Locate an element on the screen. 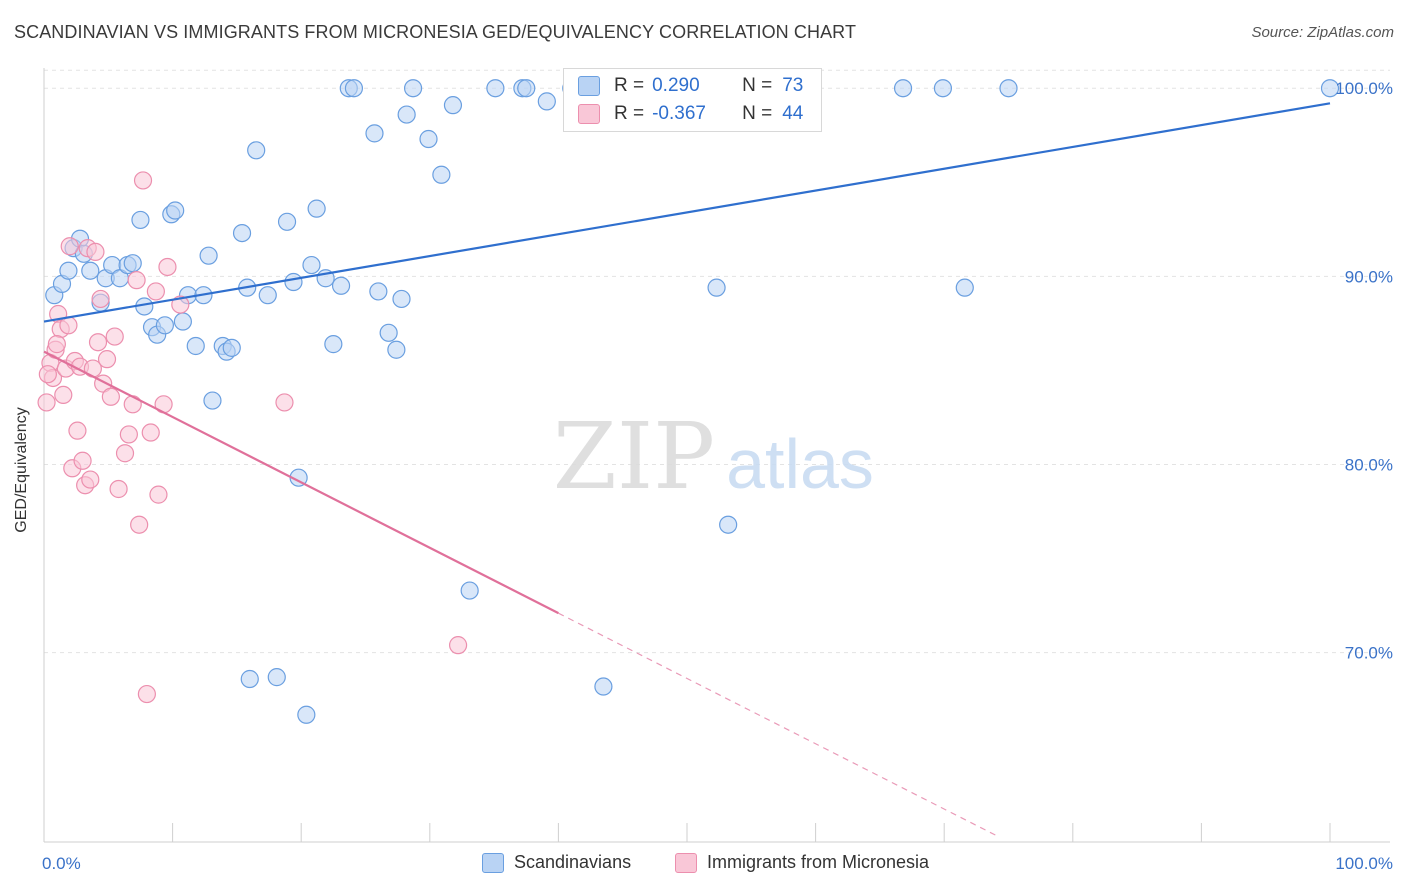  x-tick-label: 0.0% is located at coordinates (61, 863).